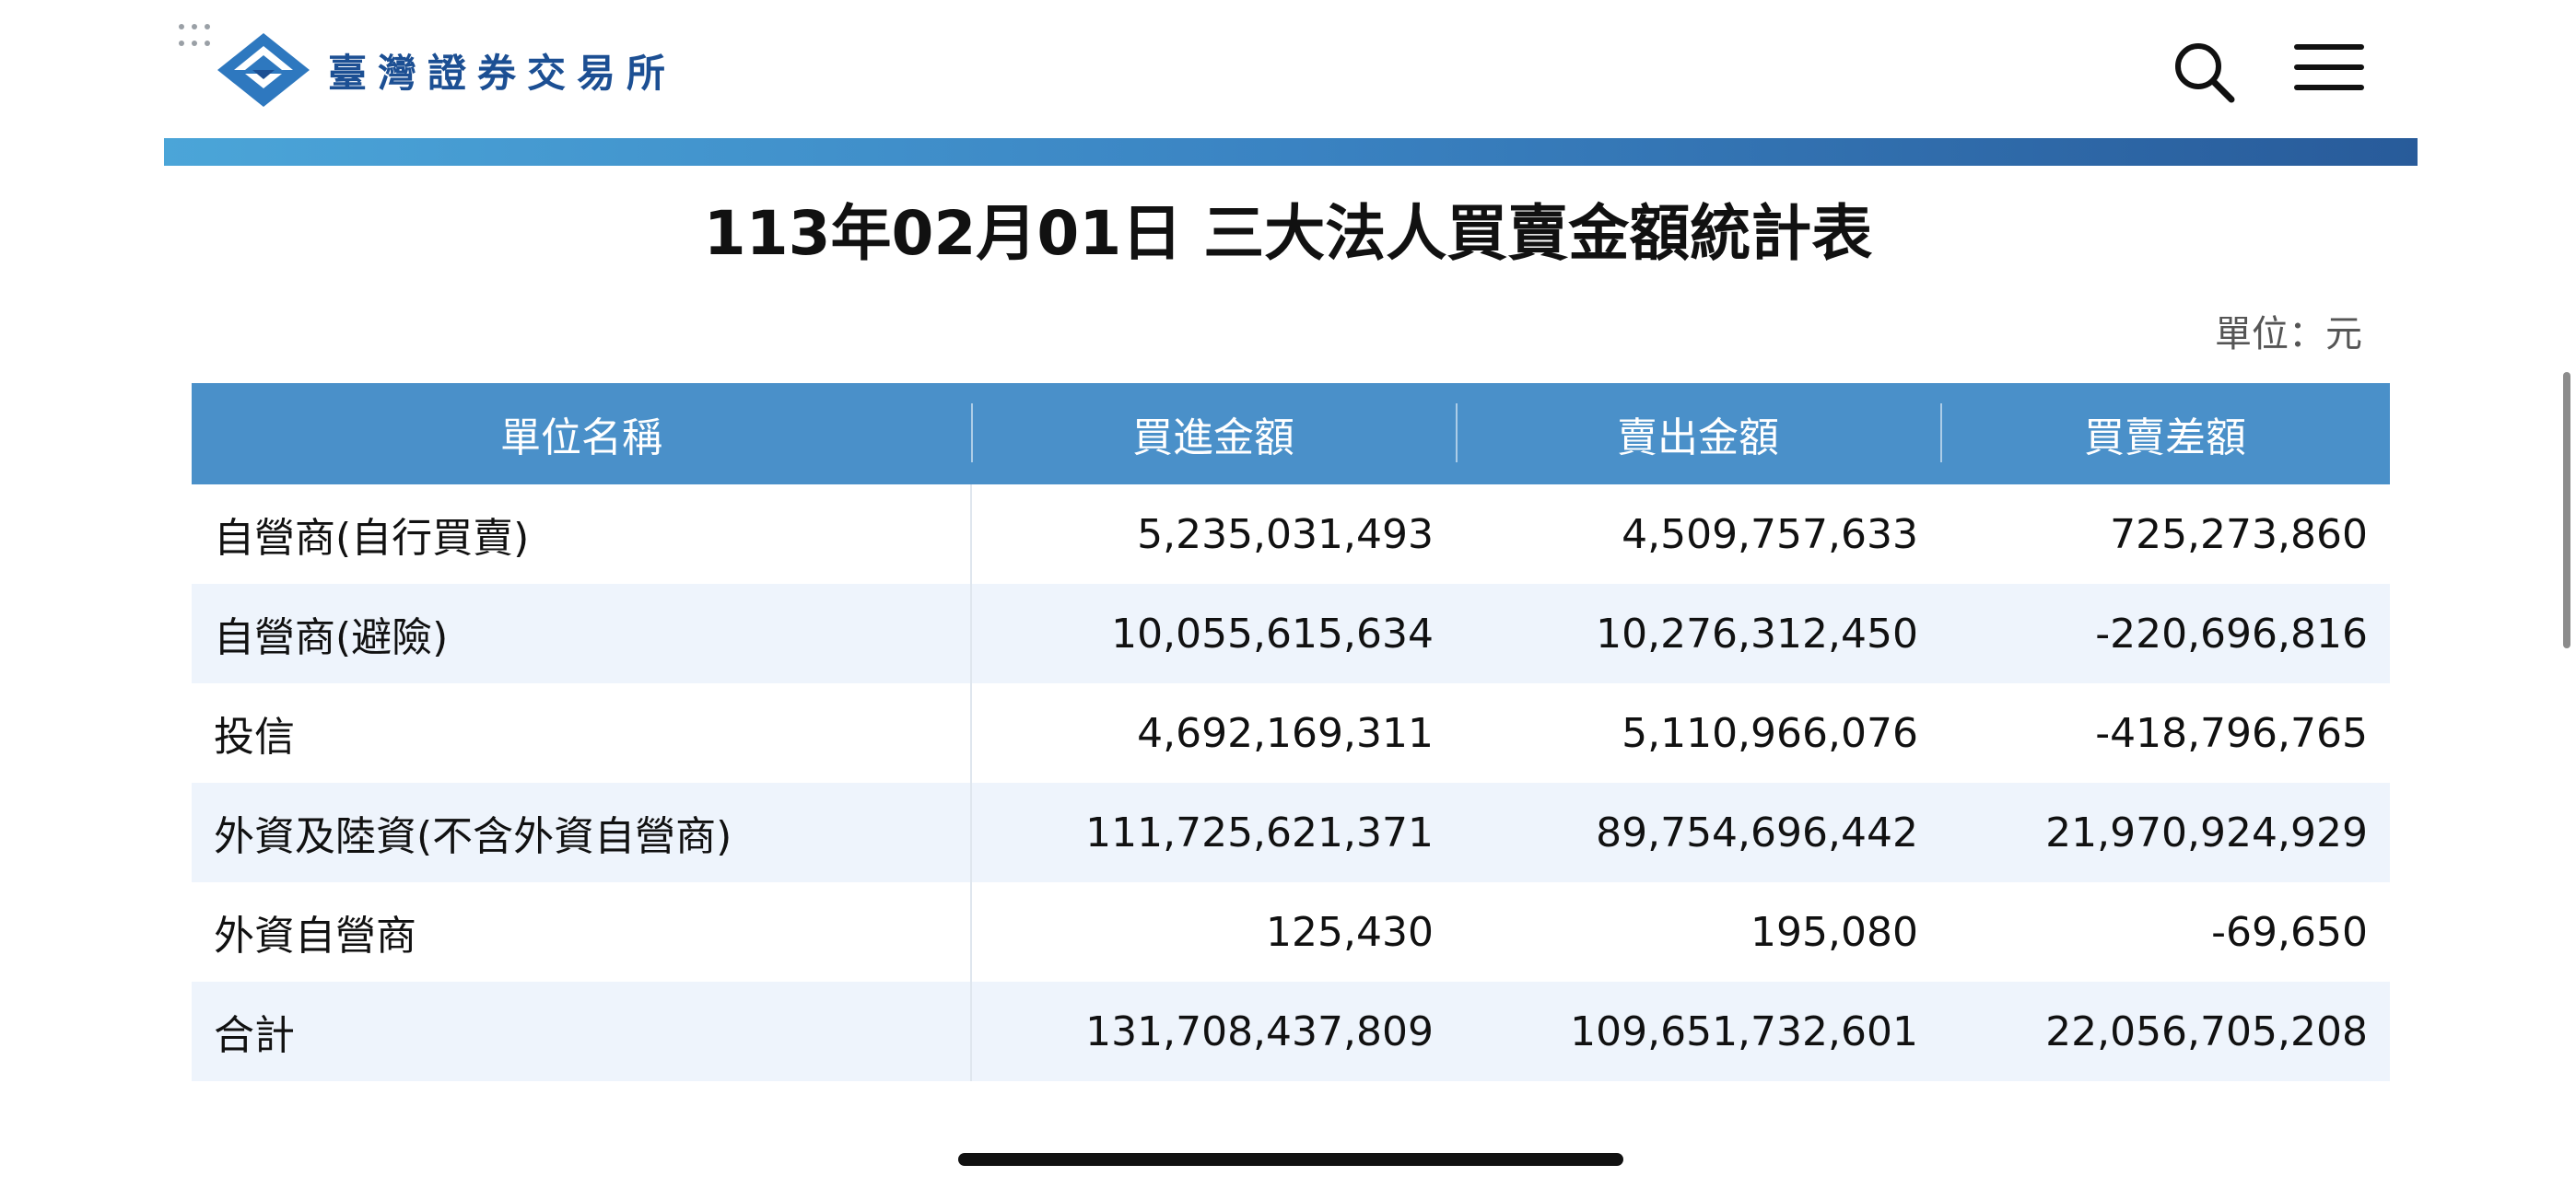  Describe the element at coordinates (2165, 633) in the screenshot. I see `cell-net-amount: -220,696,816` at that location.